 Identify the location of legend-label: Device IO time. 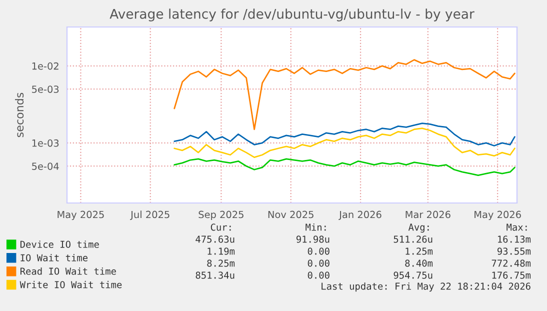
(59, 244).